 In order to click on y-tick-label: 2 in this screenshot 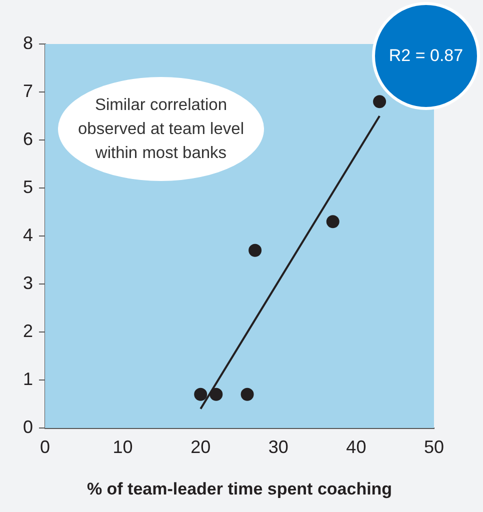, I will do `click(27, 330)`.